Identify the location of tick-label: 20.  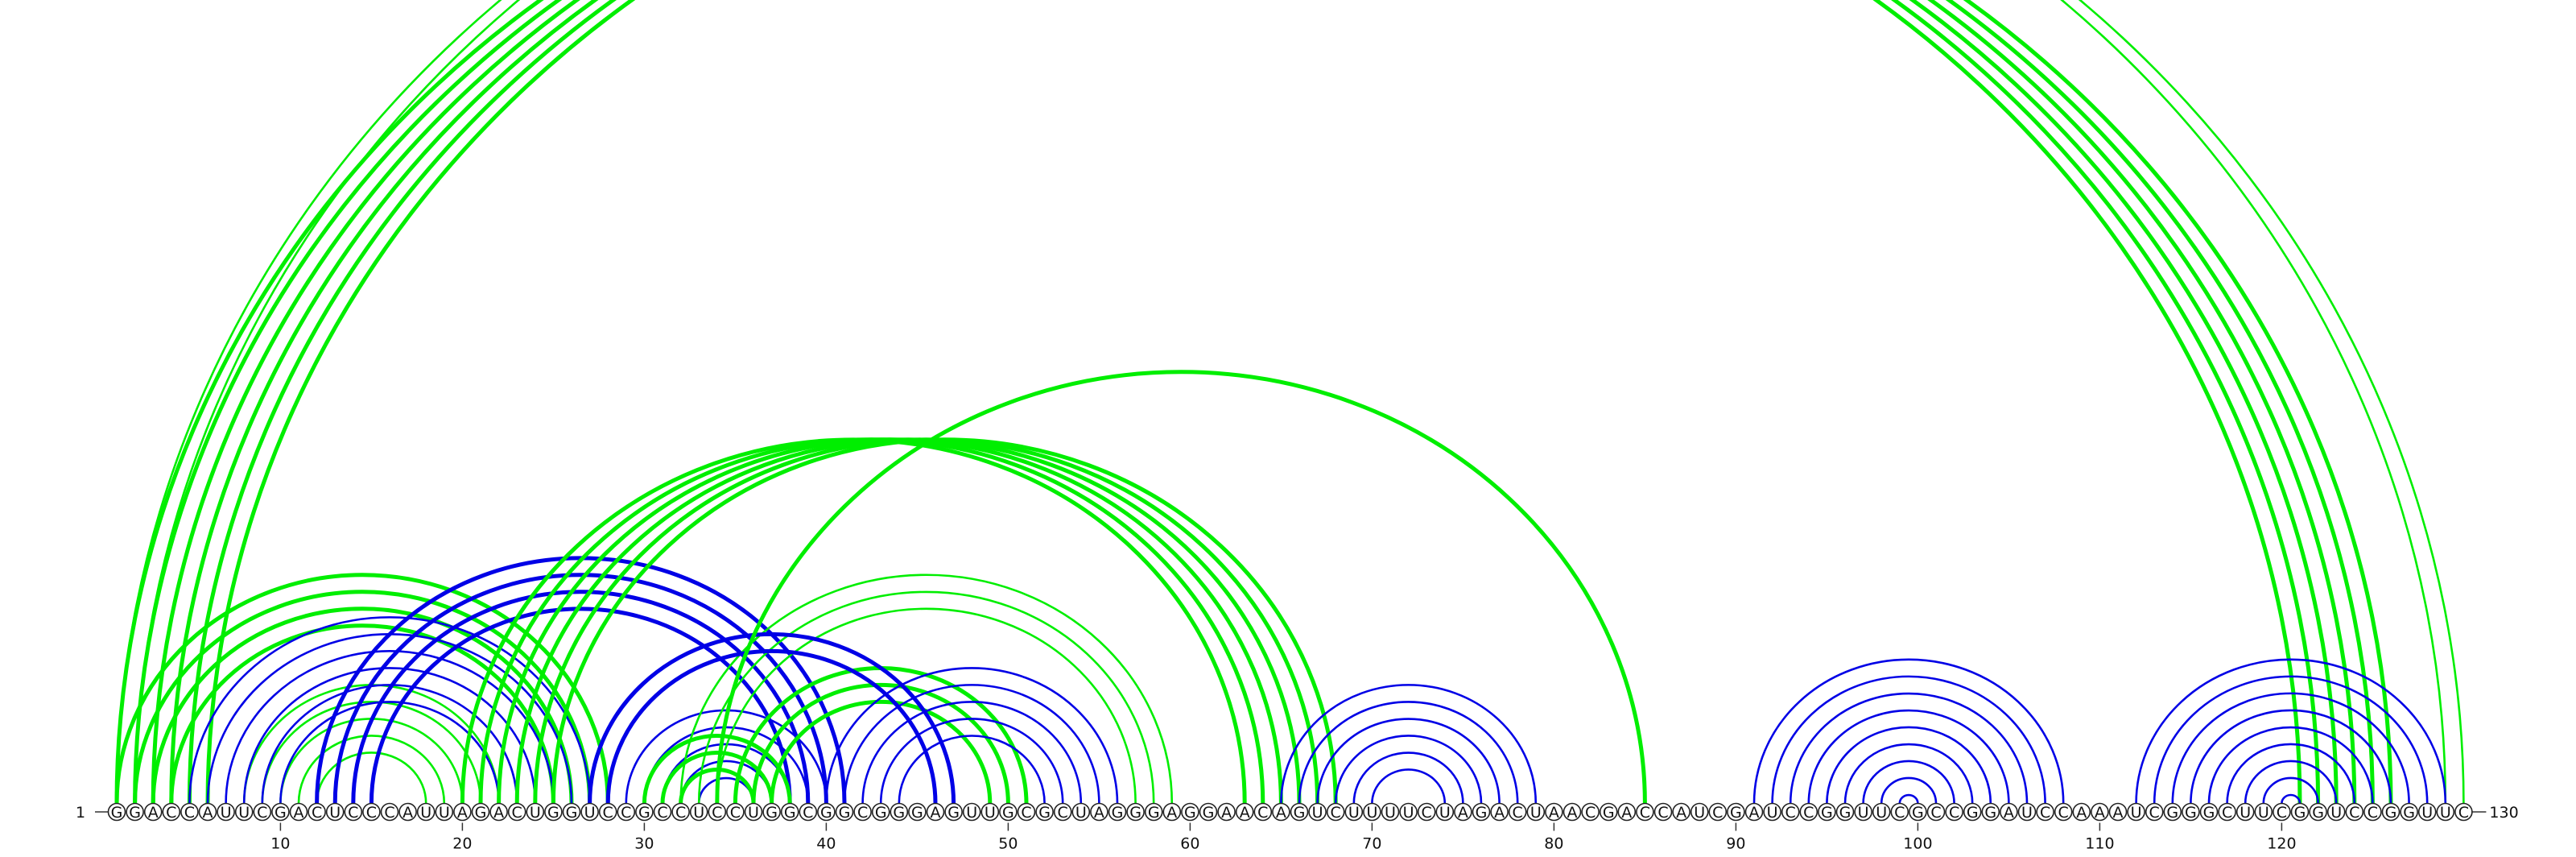
(462, 844).